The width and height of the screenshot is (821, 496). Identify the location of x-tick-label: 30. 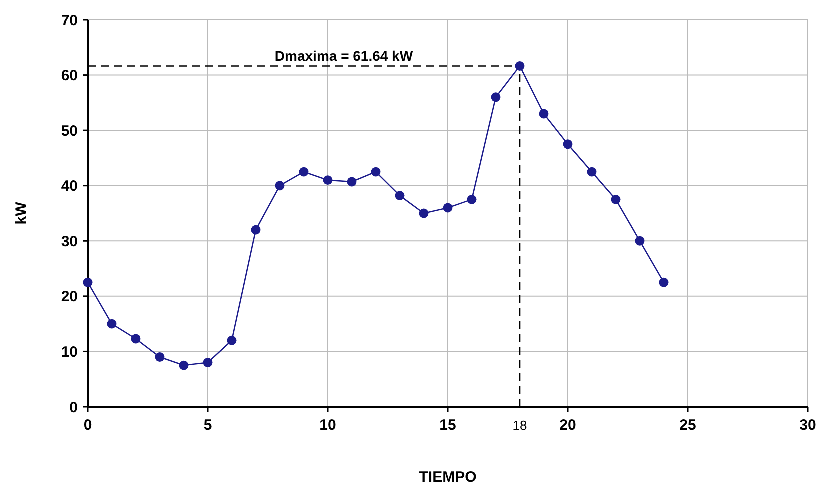
(808, 425).